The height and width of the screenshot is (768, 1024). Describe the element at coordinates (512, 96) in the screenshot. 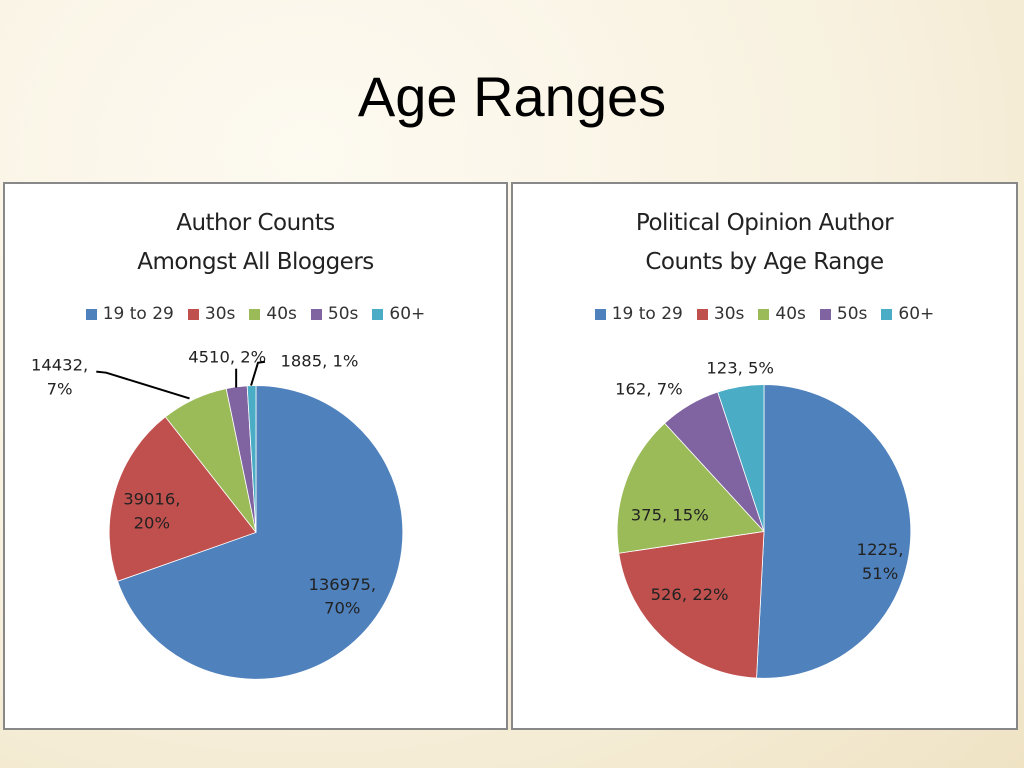

I see `slide-title: Age Ranges` at that location.